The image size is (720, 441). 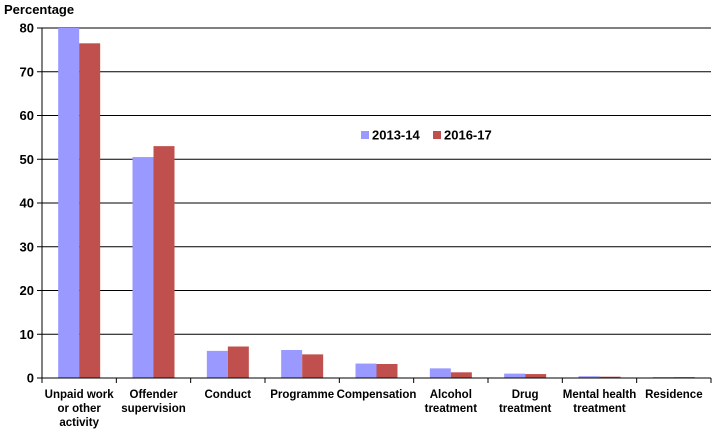 What do you see at coordinates (228, 395) in the screenshot?
I see `x-tick-label: Conduct` at bounding box center [228, 395].